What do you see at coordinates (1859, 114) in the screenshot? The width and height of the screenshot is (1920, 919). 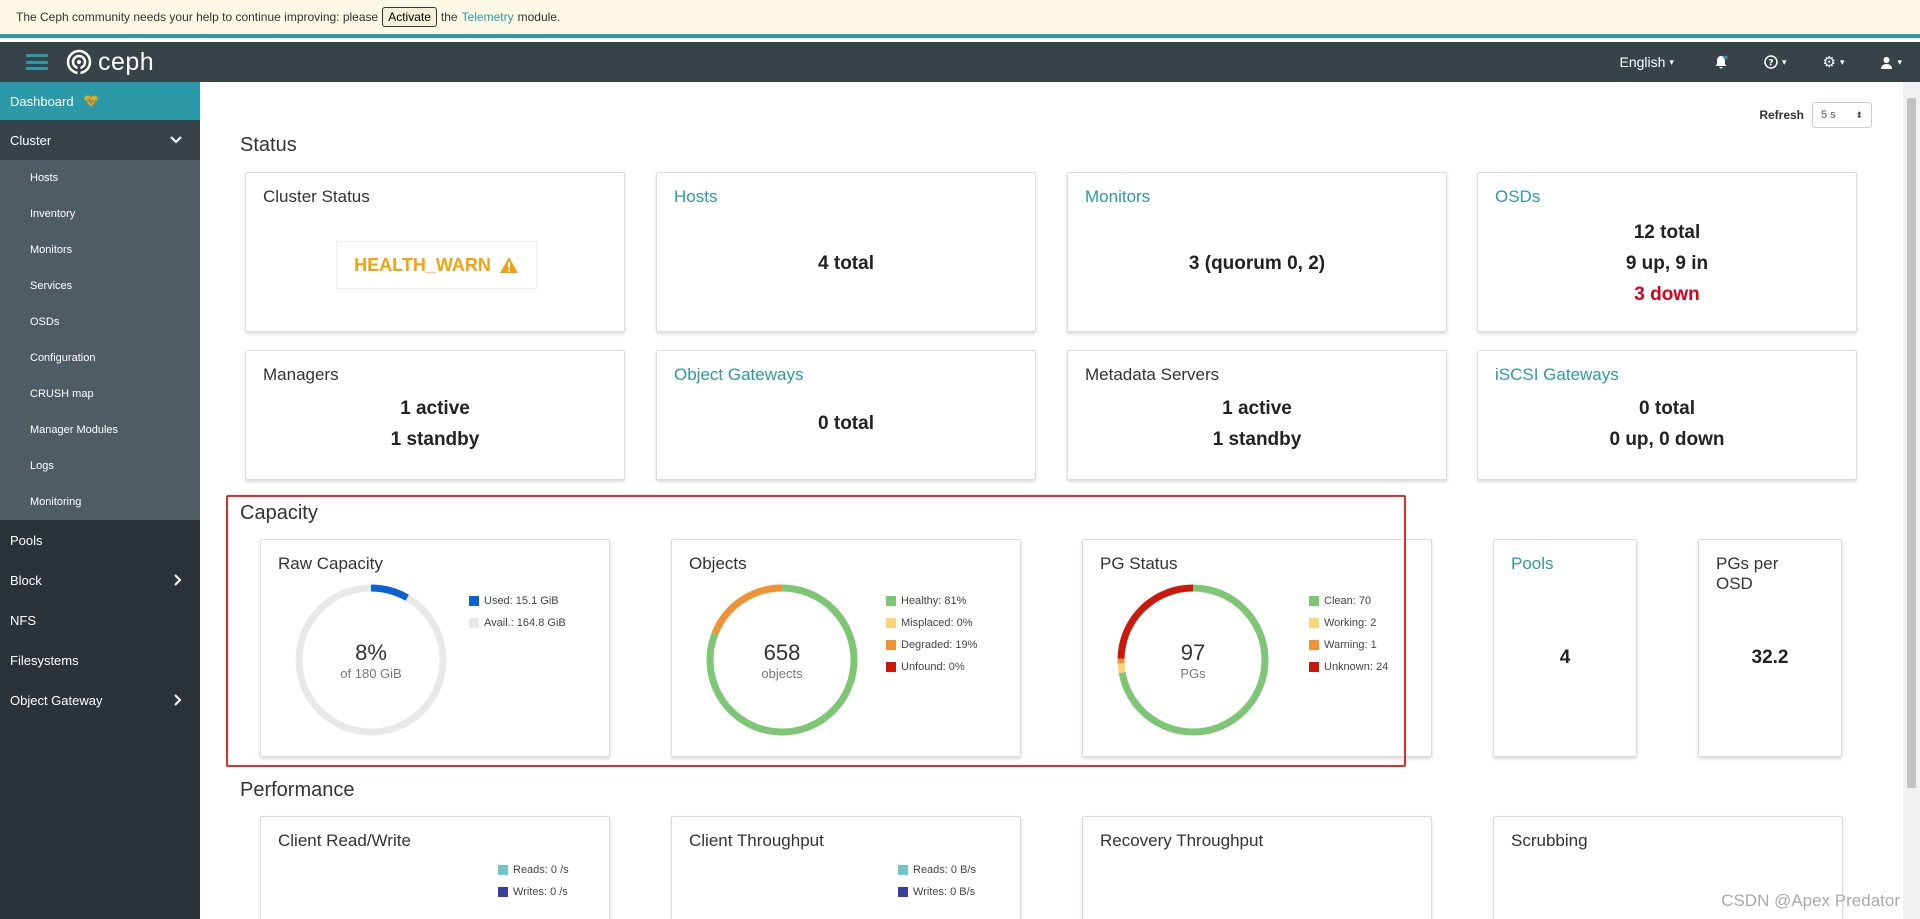 I see `sort-icon: ⬍` at bounding box center [1859, 114].